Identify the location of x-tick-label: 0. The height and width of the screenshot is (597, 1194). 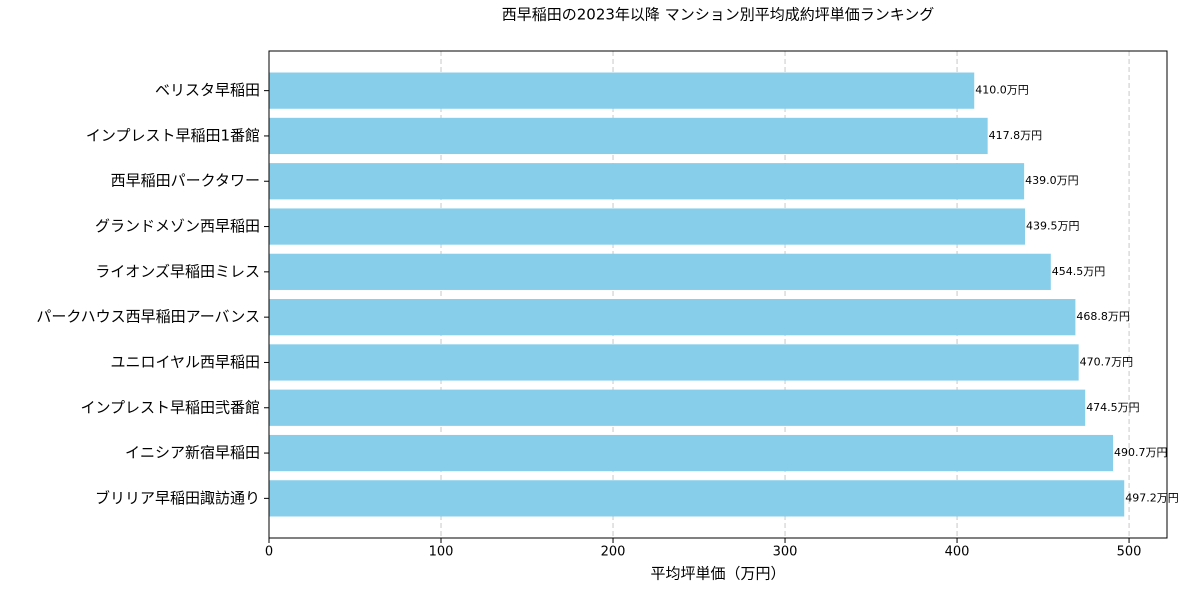
(269, 552).